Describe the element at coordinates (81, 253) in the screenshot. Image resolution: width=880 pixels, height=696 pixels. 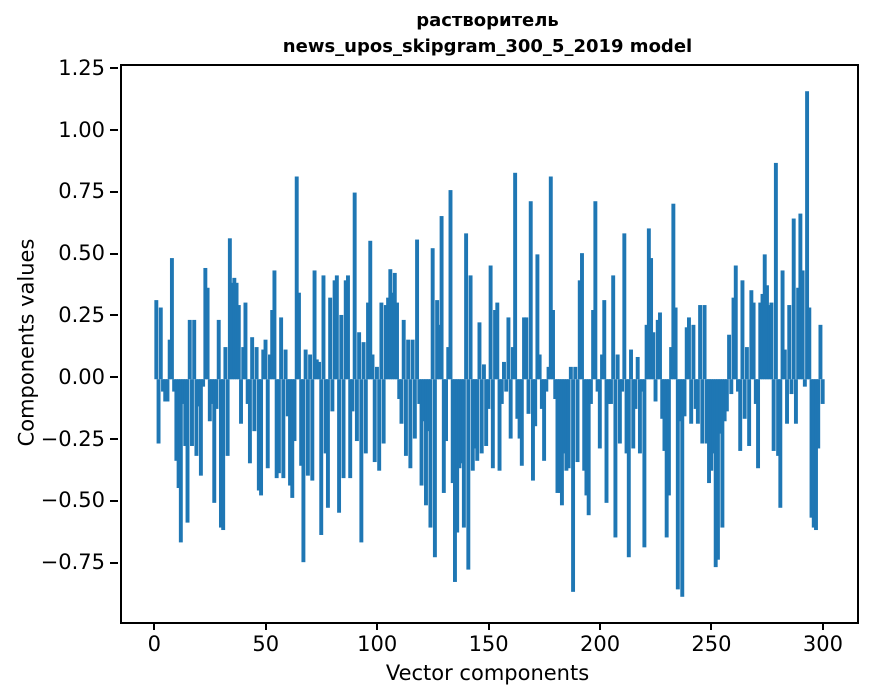
I see `y-tick-label: 0.50` at that location.